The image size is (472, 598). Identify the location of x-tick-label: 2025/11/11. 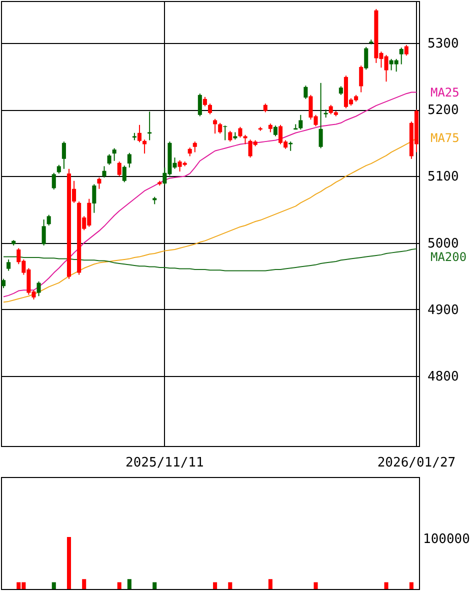
(165, 463).